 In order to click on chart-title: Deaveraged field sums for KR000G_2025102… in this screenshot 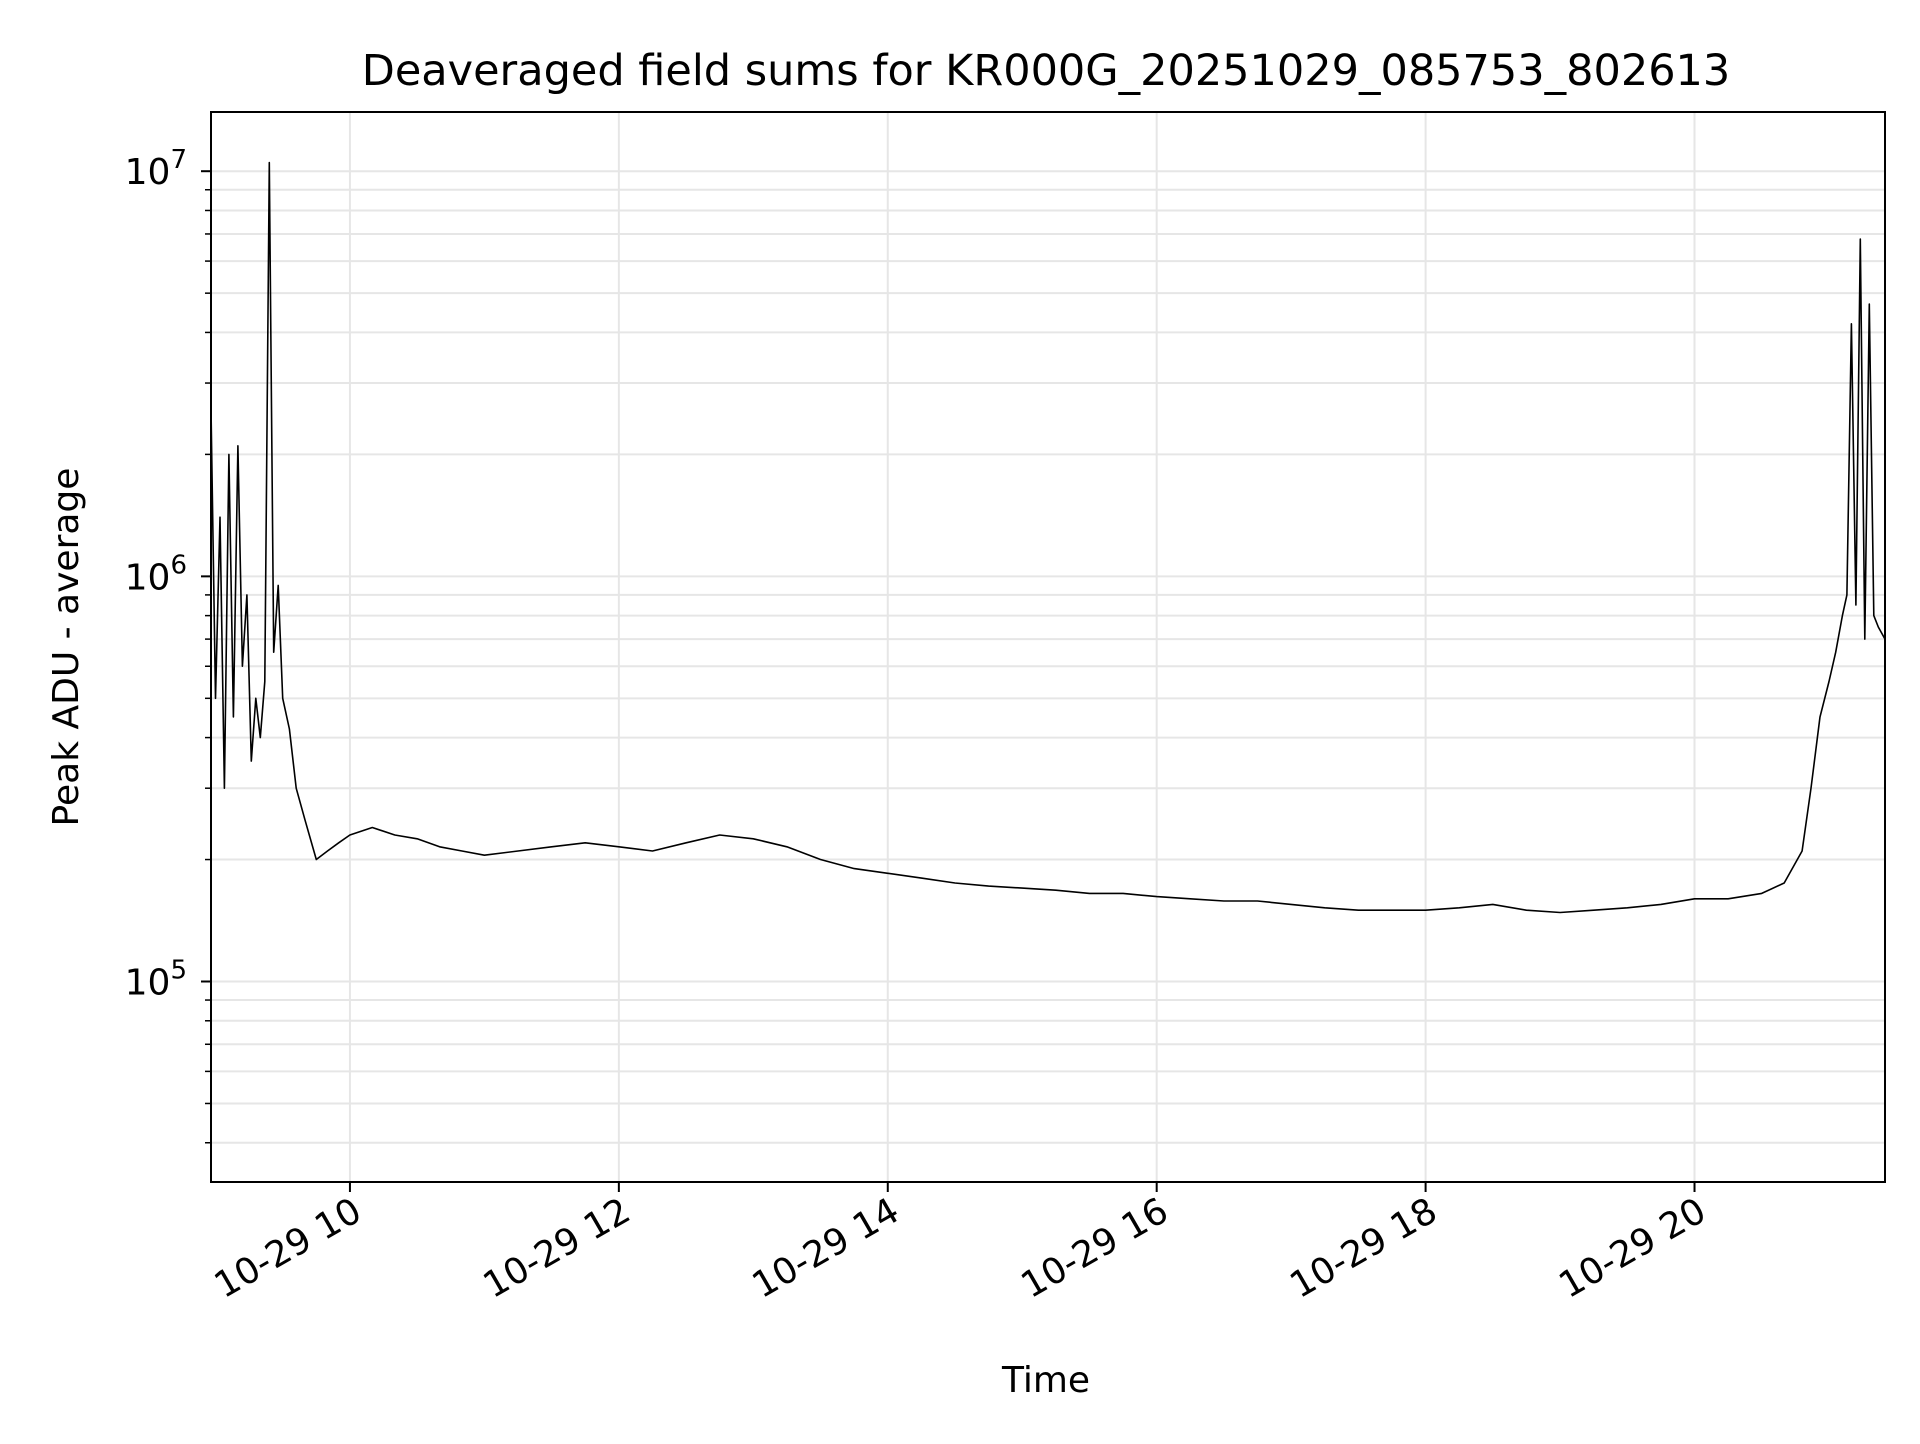, I will do `click(1046, 71)`.